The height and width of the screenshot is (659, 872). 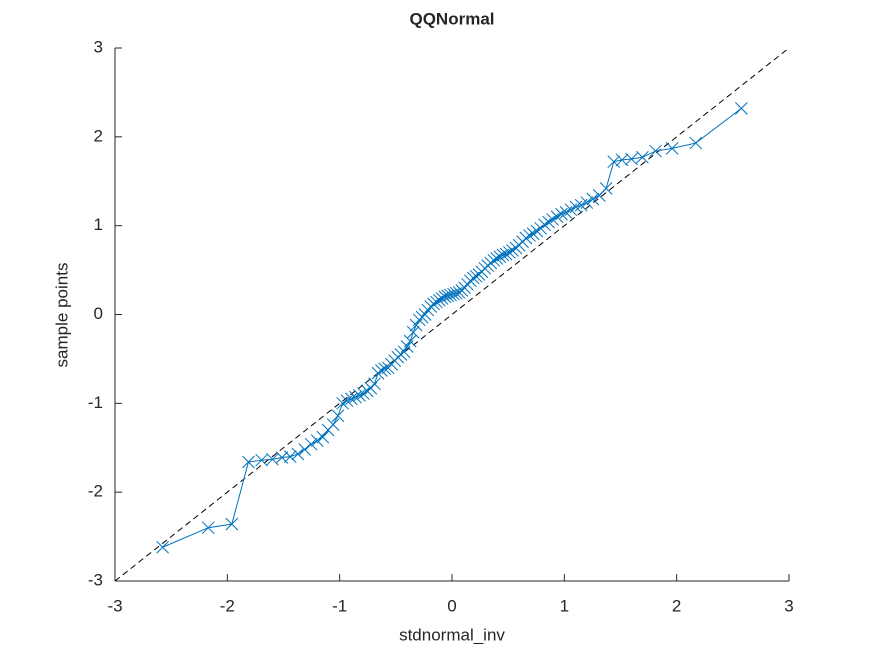 What do you see at coordinates (339, 605) in the screenshot?
I see `x-tick-label: -1` at bounding box center [339, 605].